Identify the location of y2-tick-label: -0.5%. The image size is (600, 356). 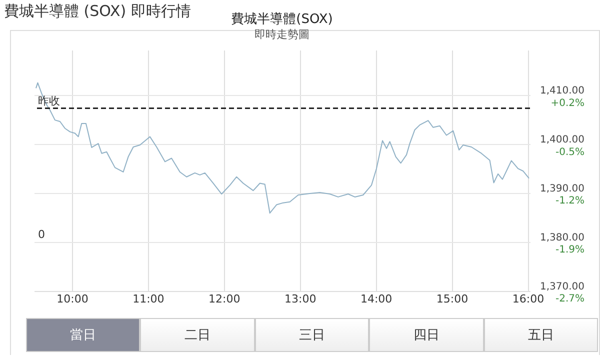
(569, 152).